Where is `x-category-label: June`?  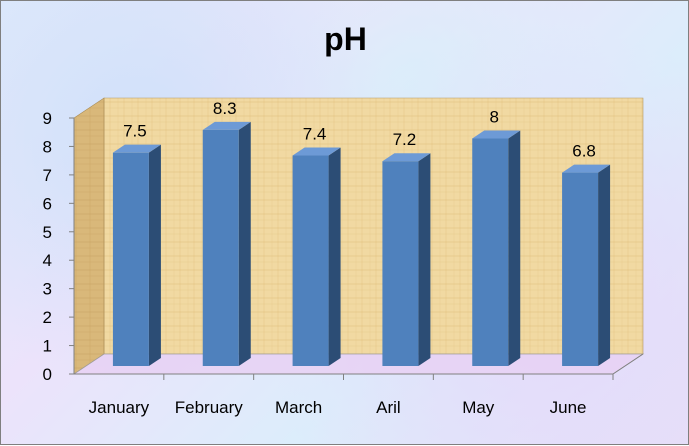
x-category-label: June is located at coordinates (568, 407).